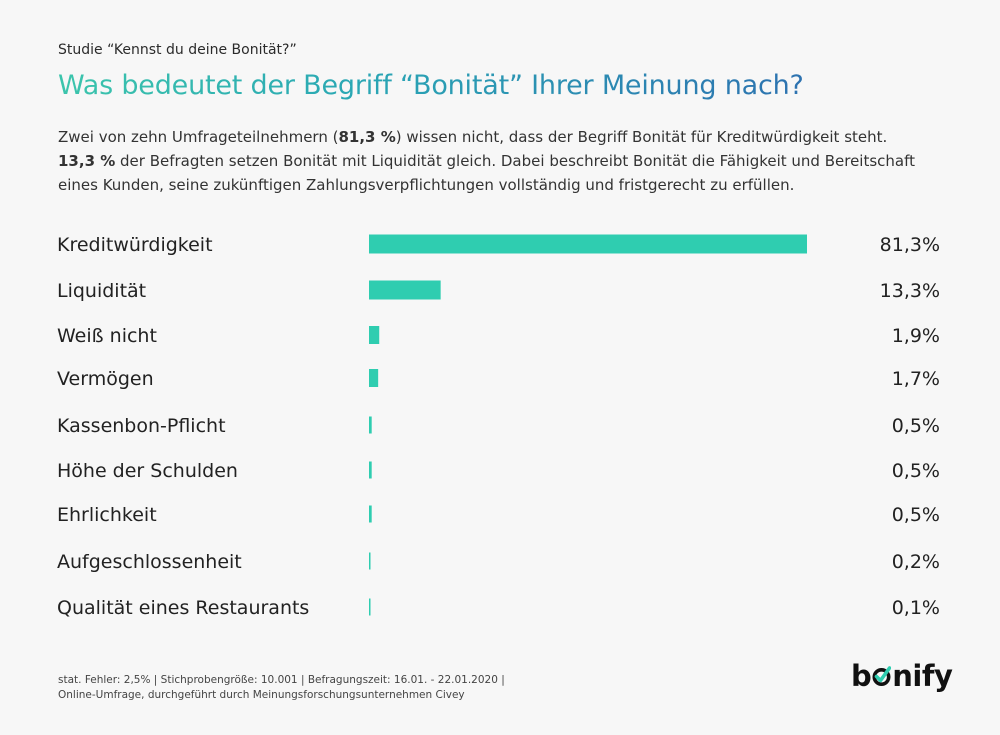 This screenshot has width=1000, height=735. What do you see at coordinates (861, 676) in the screenshot?
I see `logo-text-pre: b` at bounding box center [861, 676].